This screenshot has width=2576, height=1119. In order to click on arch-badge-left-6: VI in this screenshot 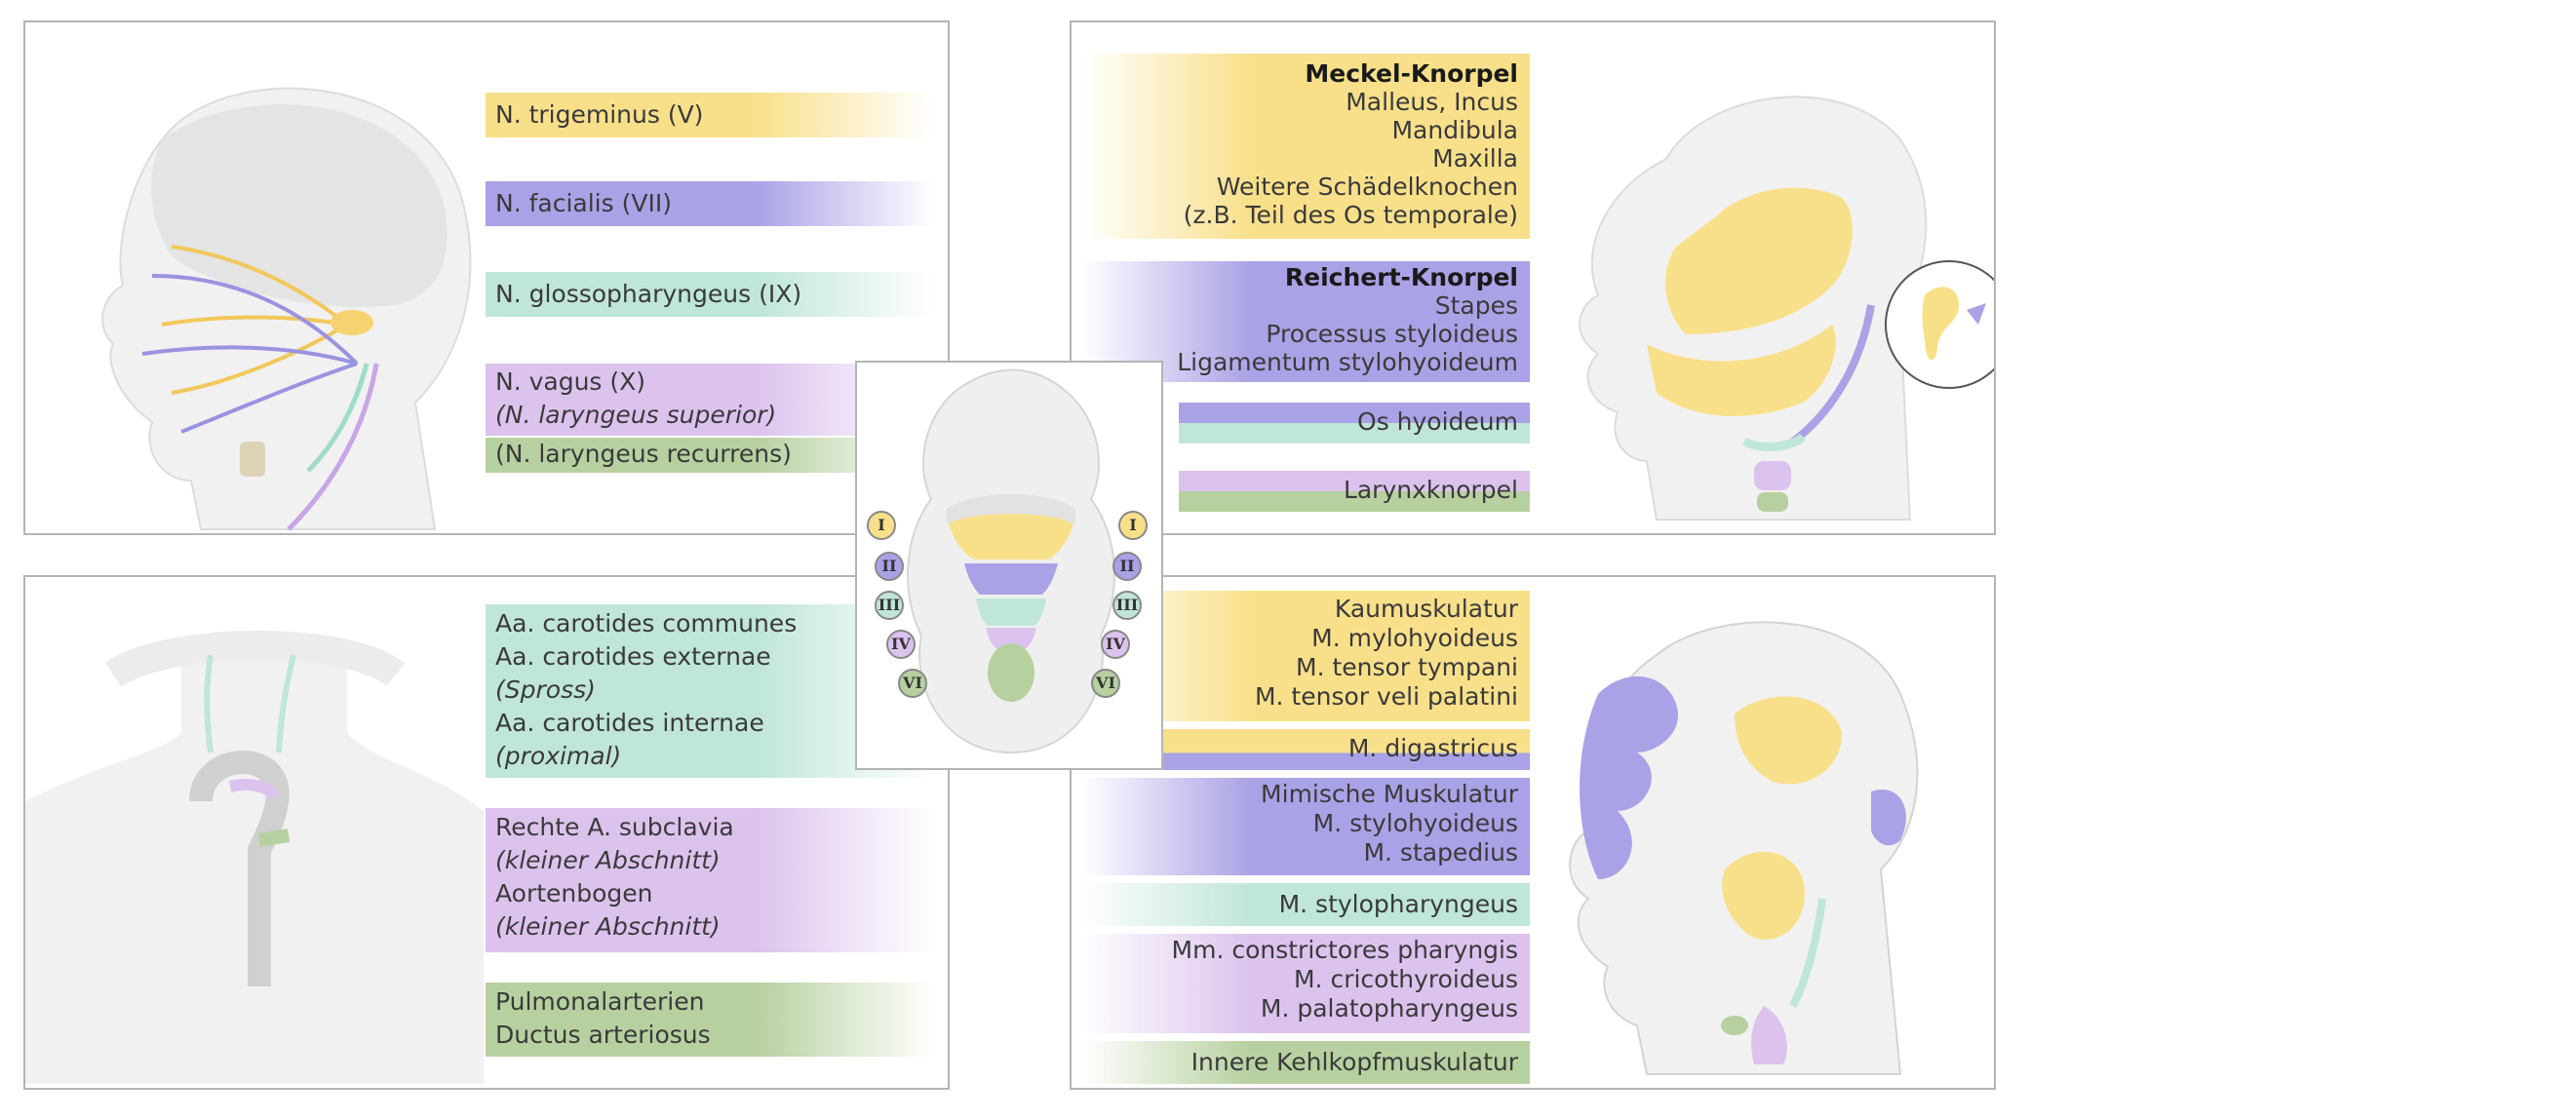, I will do `click(912, 684)`.